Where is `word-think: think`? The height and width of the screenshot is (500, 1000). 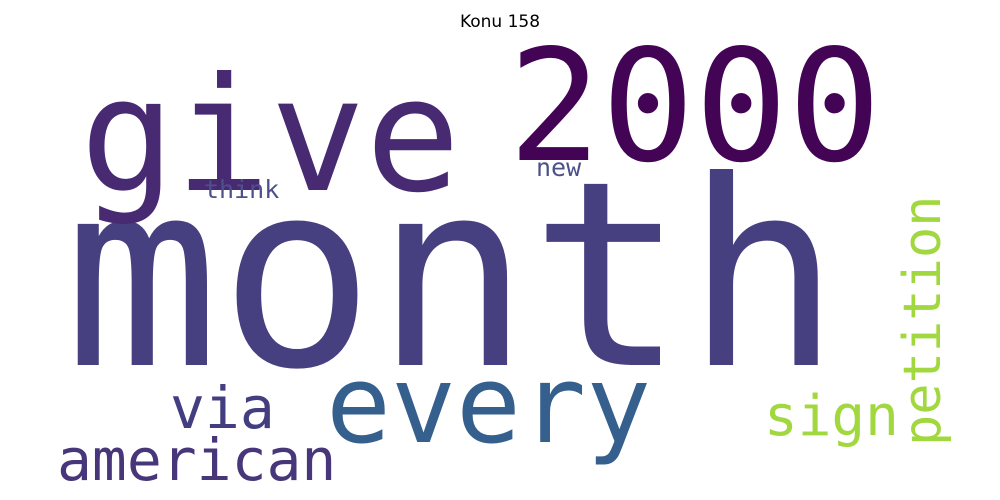 word-think: think is located at coordinates (241, 189).